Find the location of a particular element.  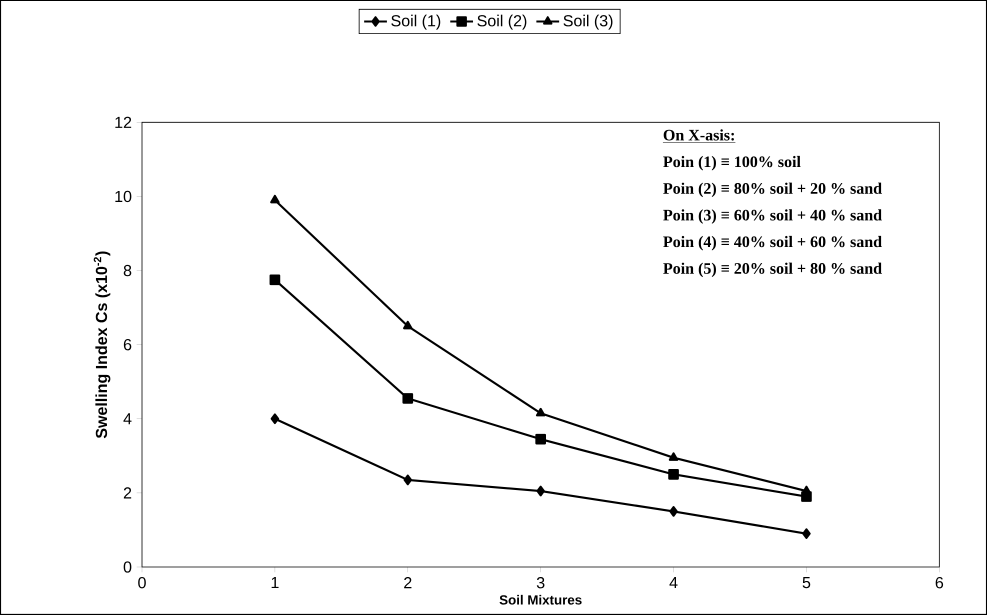

annotation: Poin (2) ≡ 80% soil + 20 % sand is located at coordinates (772, 190).